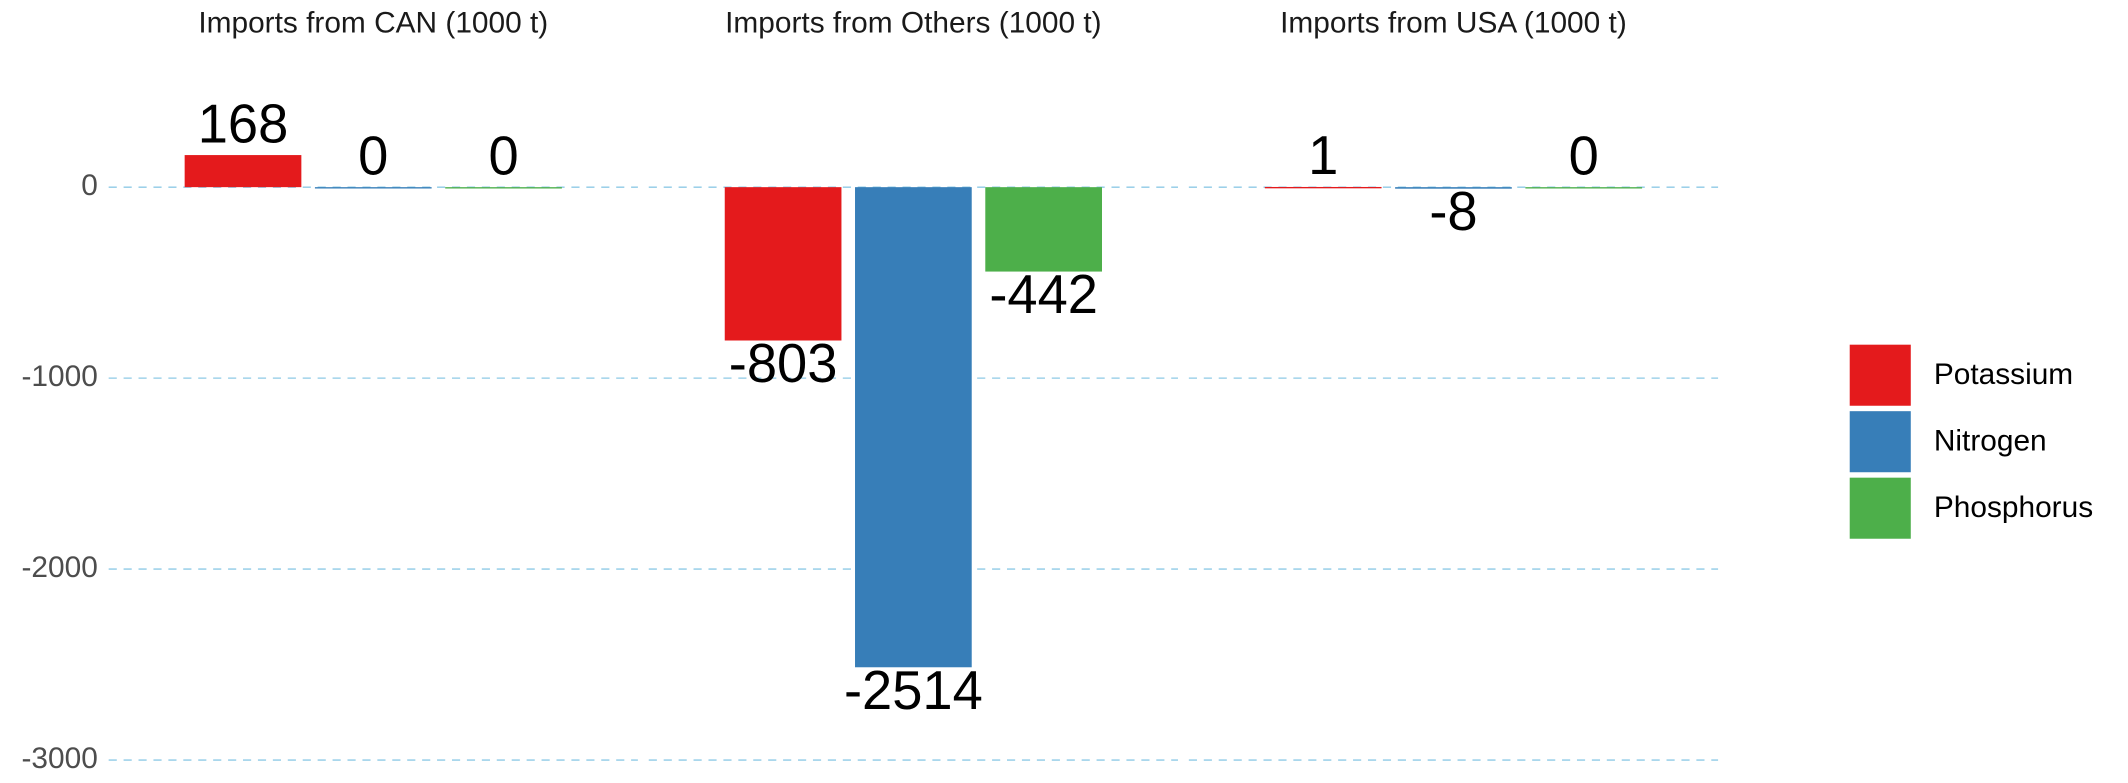 The width and height of the screenshot is (2128, 783). I want to click on value-label: -8, so click(1453, 211).